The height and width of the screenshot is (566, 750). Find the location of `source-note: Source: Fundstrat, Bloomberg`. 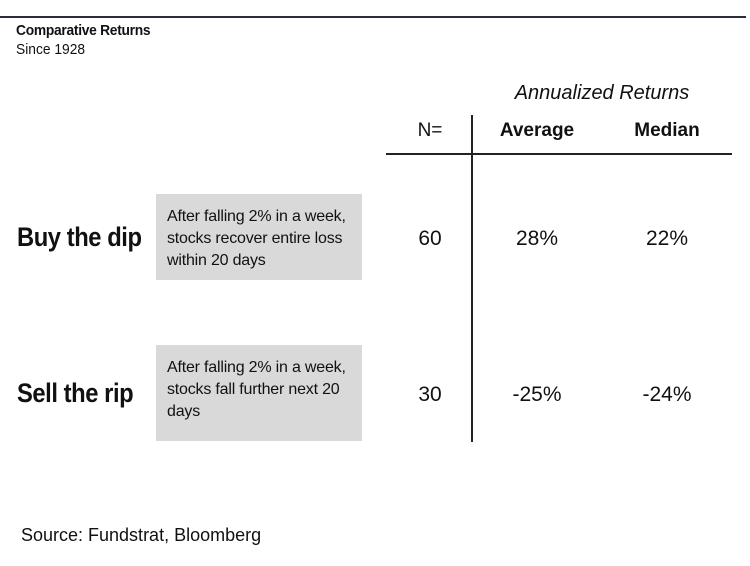

source-note: Source: Fundstrat, Bloomberg is located at coordinates (141, 535).